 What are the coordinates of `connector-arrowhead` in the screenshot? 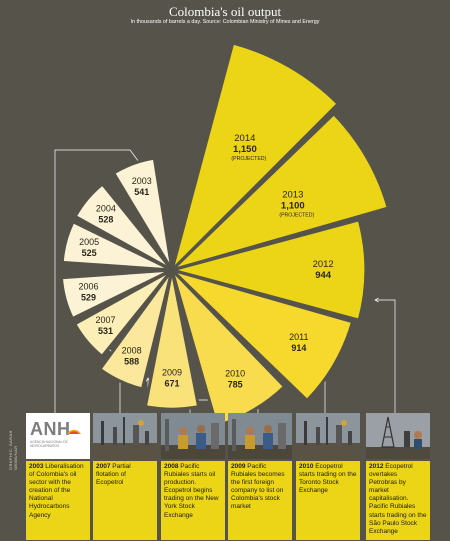 It's located at (376, 300).